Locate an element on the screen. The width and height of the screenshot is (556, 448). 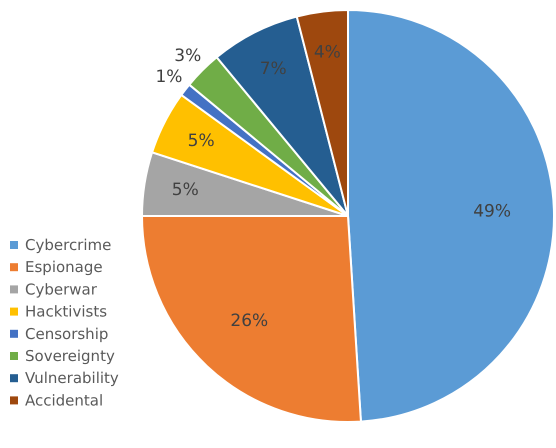
legend-label: Censorship is located at coordinates (66, 333).